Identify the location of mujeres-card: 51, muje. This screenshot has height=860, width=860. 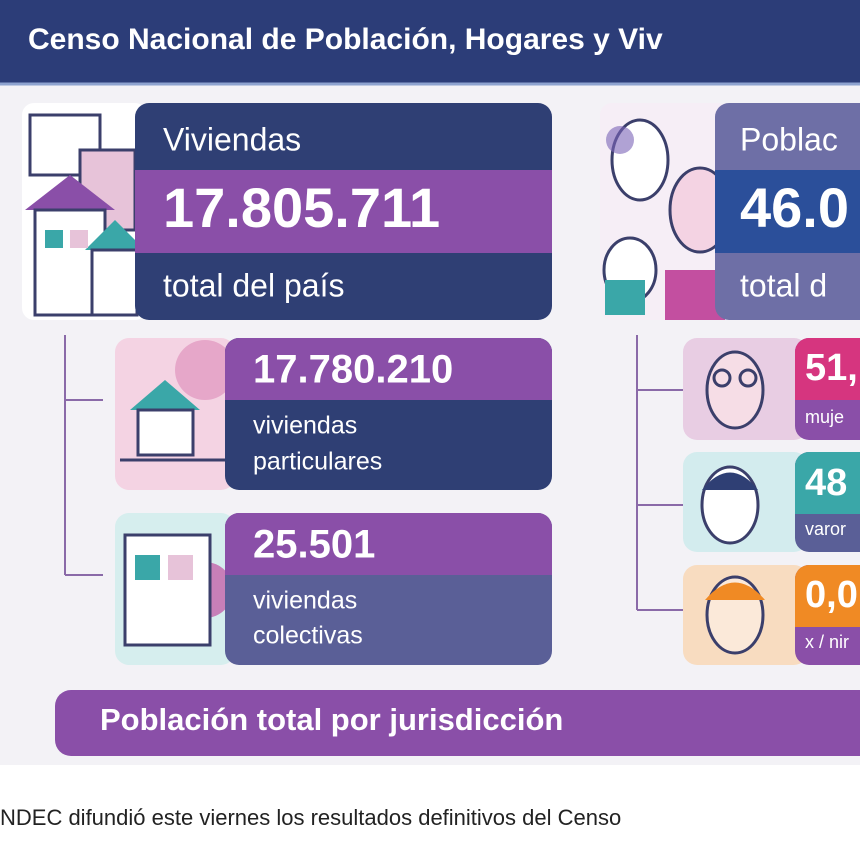
(771, 389).